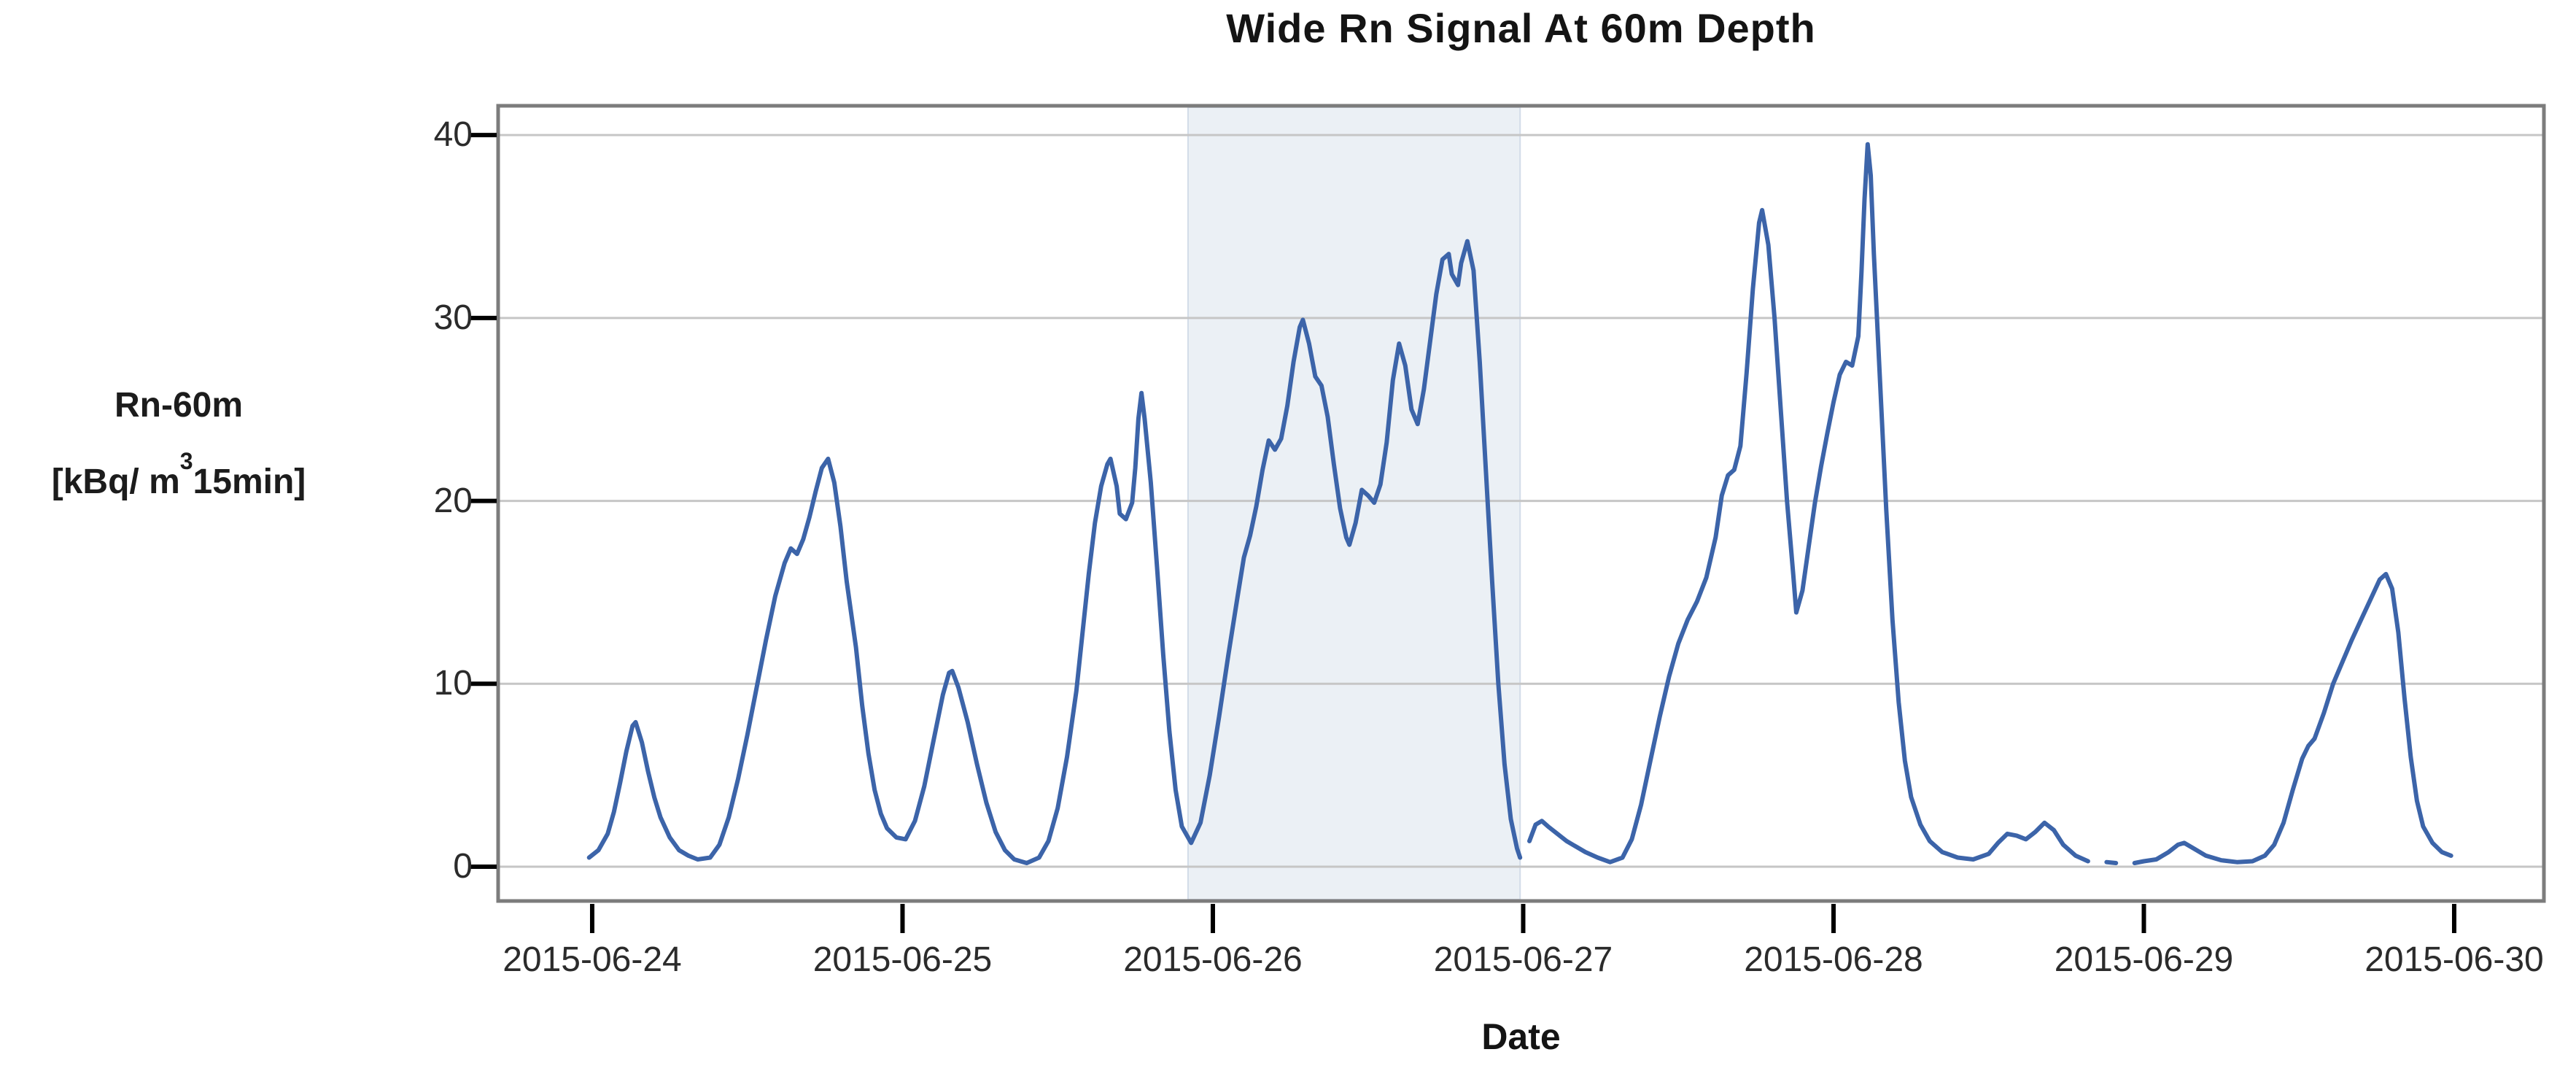  I want to click on x-tick-label-2015-06-26: 2015-06-26, so click(1213, 959).